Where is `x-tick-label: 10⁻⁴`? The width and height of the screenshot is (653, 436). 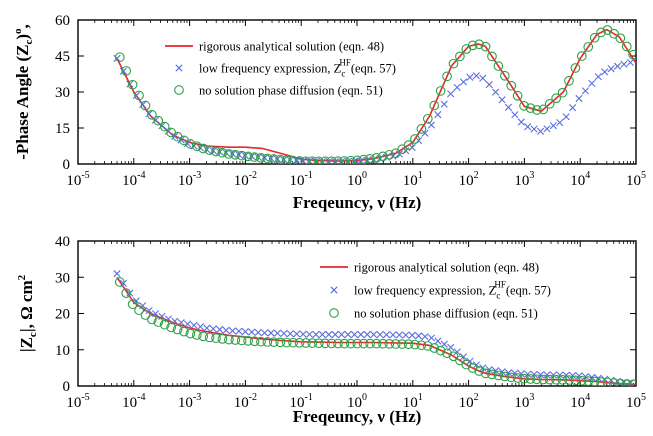
x-tick-label: 10⁻⁴ is located at coordinates (133, 401).